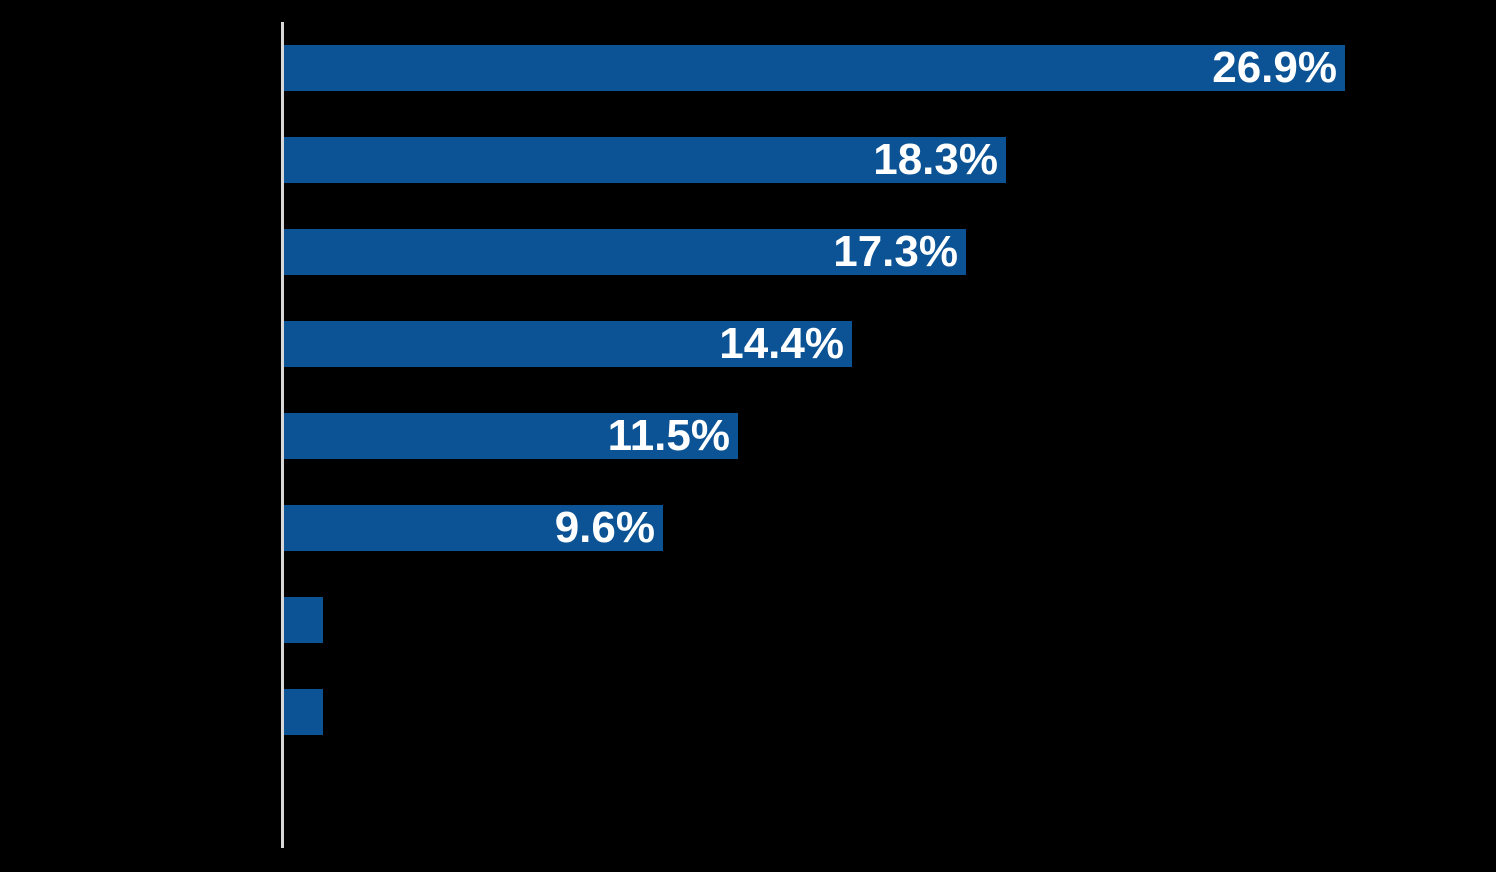  Describe the element at coordinates (781, 343) in the screenshot. I see `bar-value-label: 14.4%` at that location.